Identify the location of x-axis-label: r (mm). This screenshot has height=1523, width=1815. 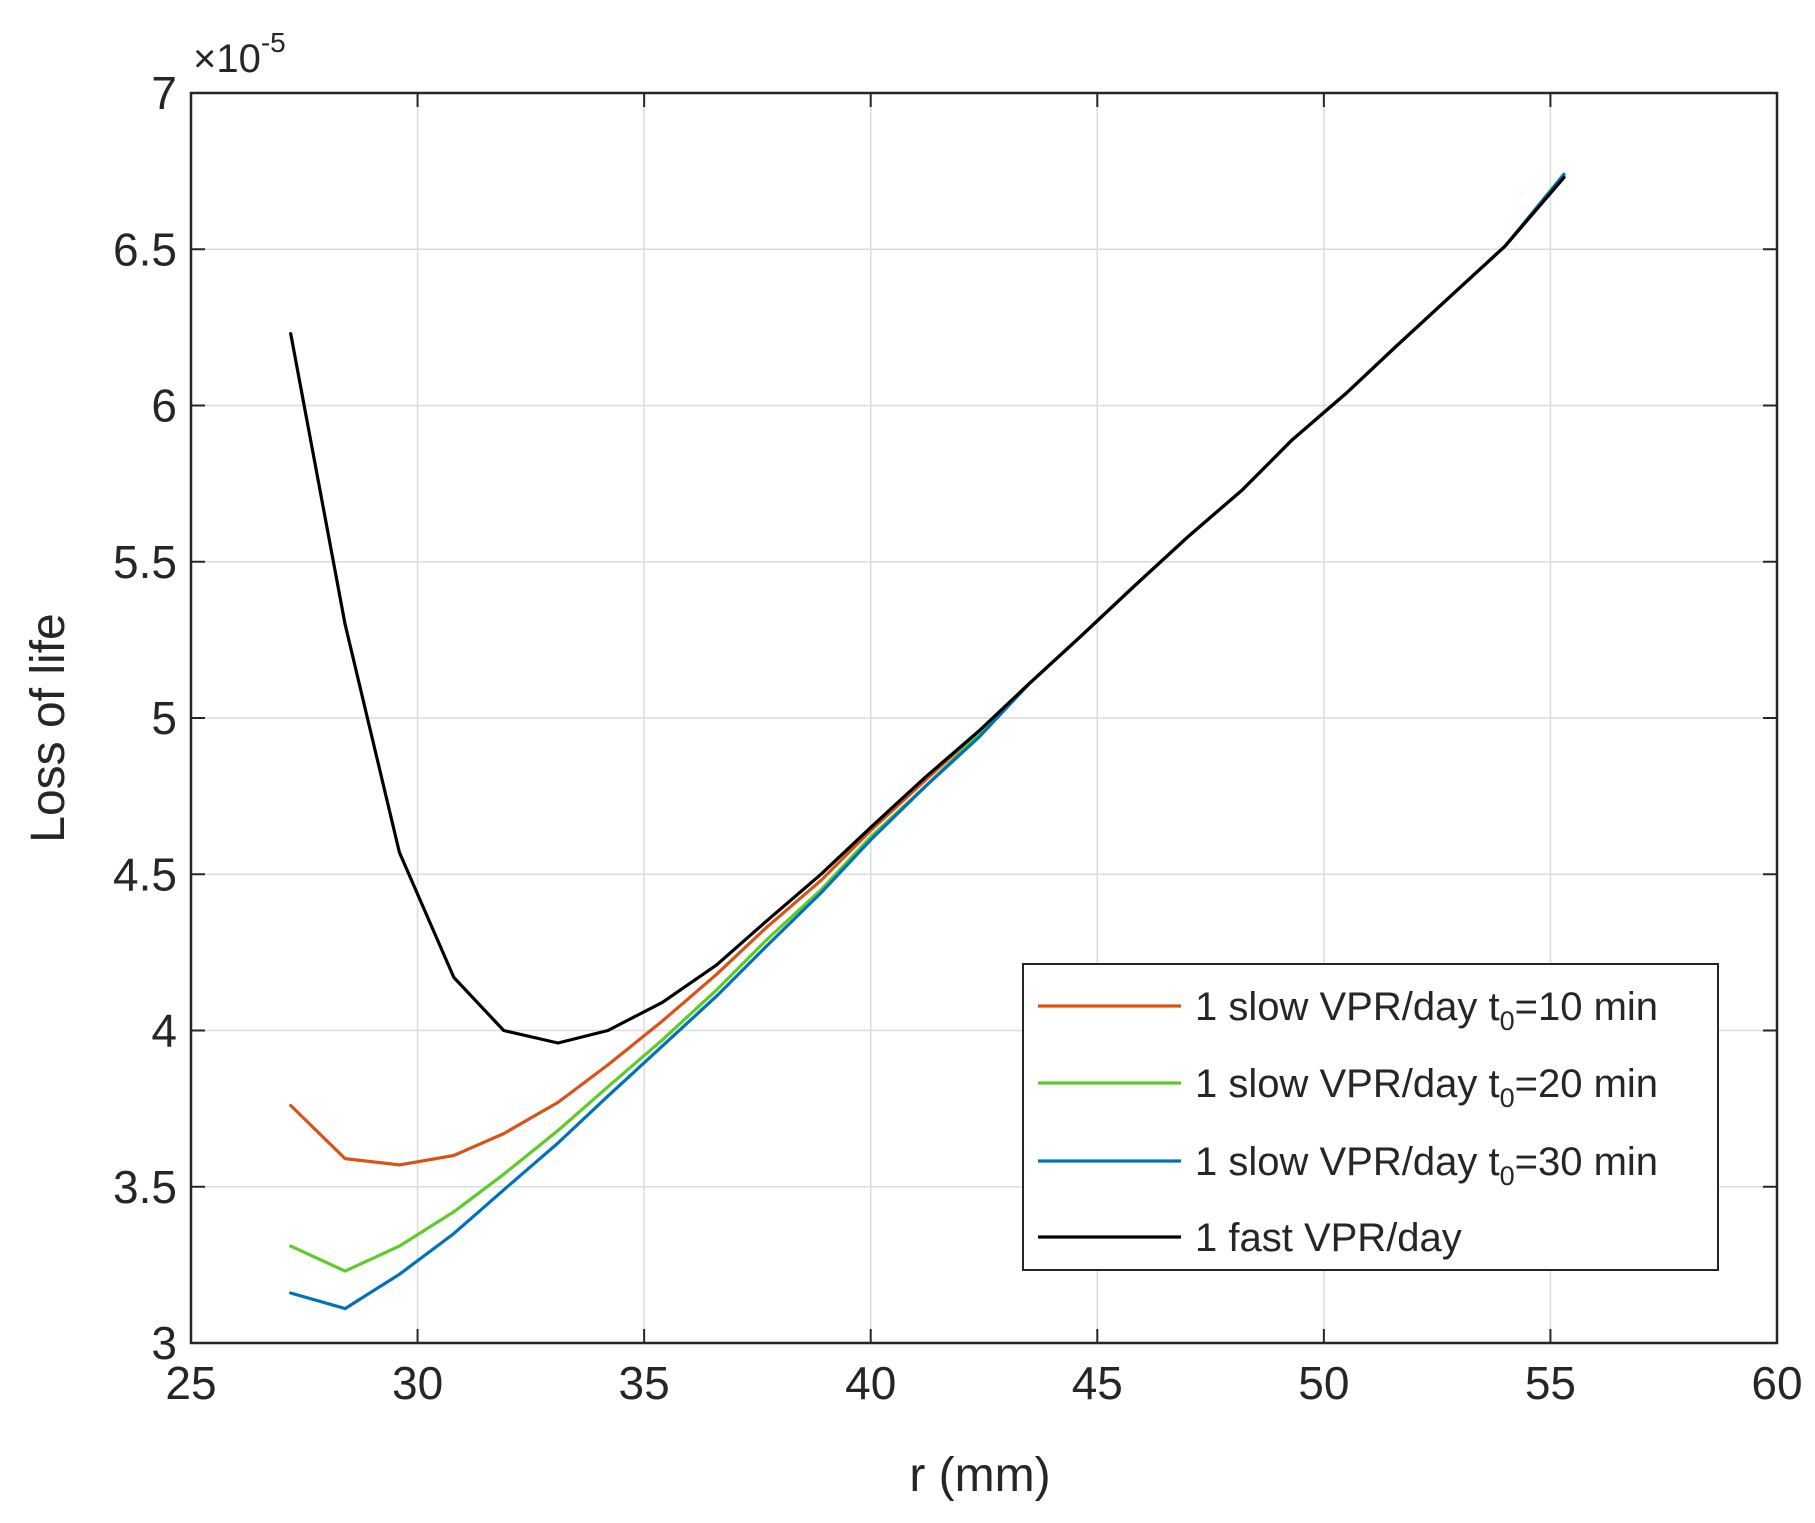
(979, 1475).